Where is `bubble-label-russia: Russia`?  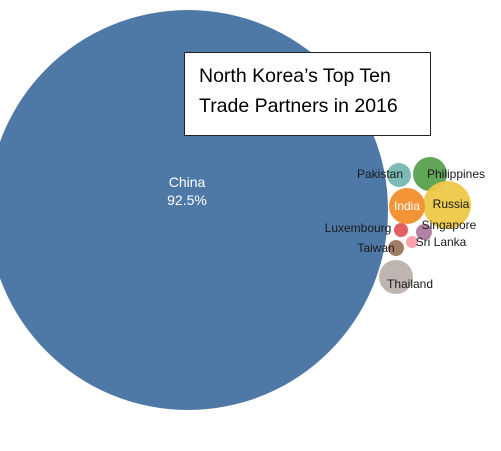 bubble-label-russia: Russia is located at coordinates (451, 204).